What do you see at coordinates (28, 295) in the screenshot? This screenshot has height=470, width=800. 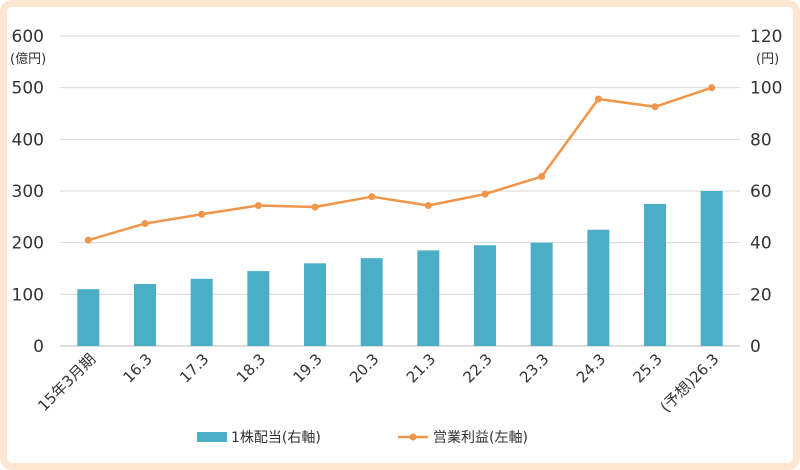 I see `left-tick-label: 100` at bounding box center [28, 295].